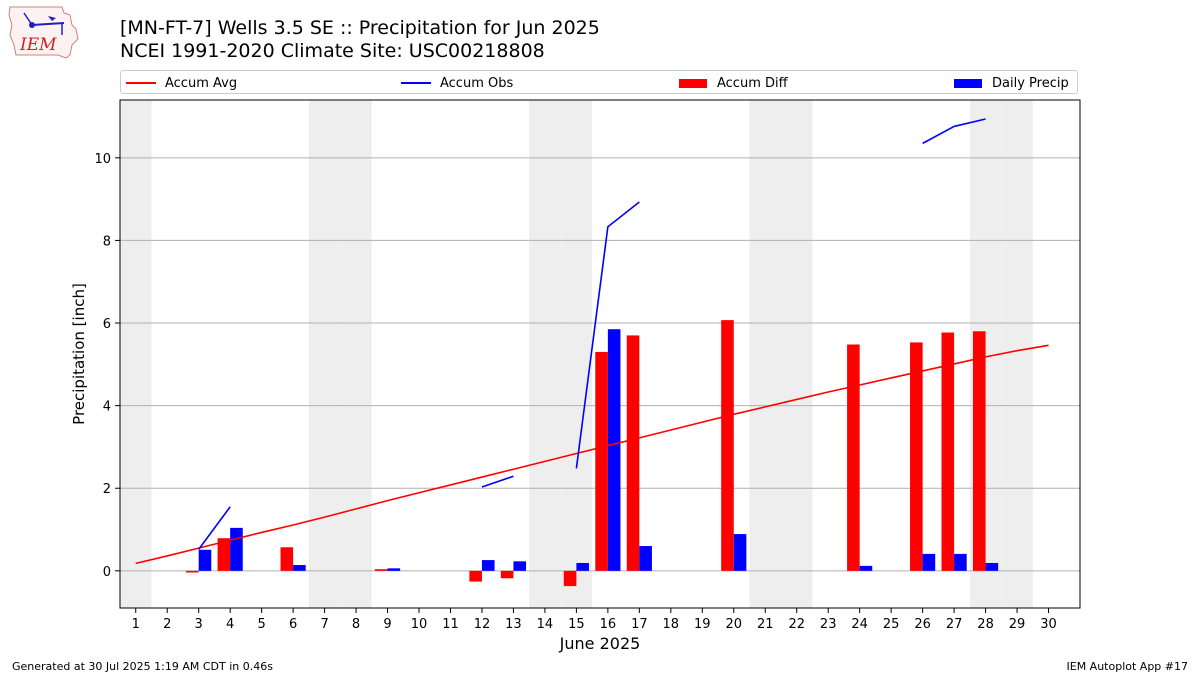 The width and height of the screenshot is (1200, 675). What do you see at coordinates (261, 624) in the screenshot?
I see `x-tick-label-5: 5` at bounding box center [261, 624].